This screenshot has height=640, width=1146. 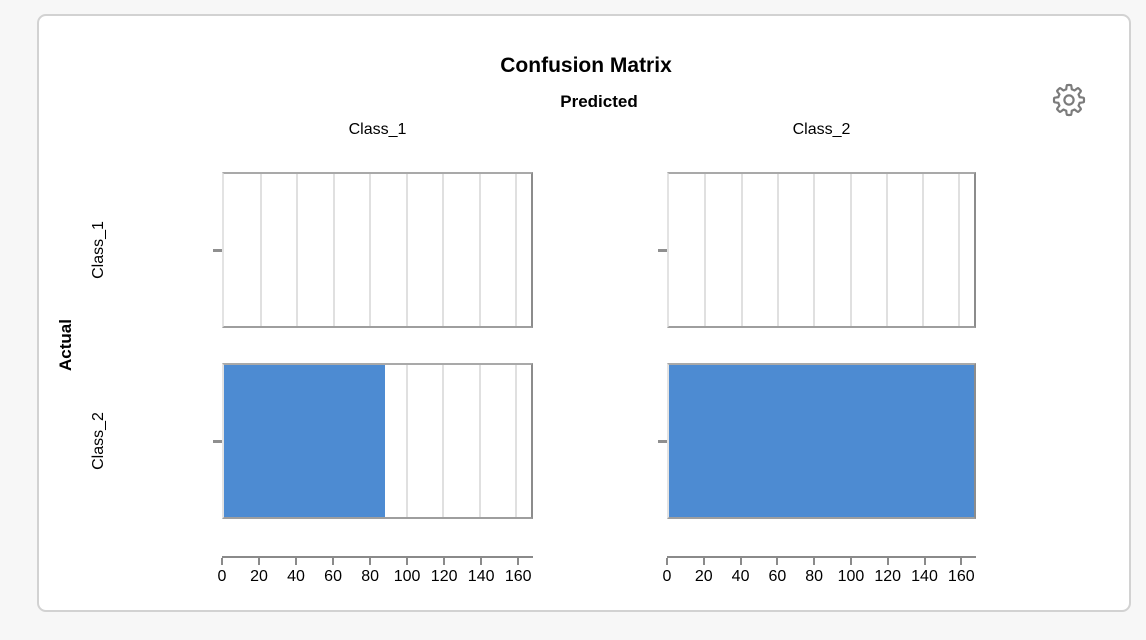 I want to click on x-axis-class-1: 0 20 40 60 80 100 120 140 160, so click(x=375, y=573).